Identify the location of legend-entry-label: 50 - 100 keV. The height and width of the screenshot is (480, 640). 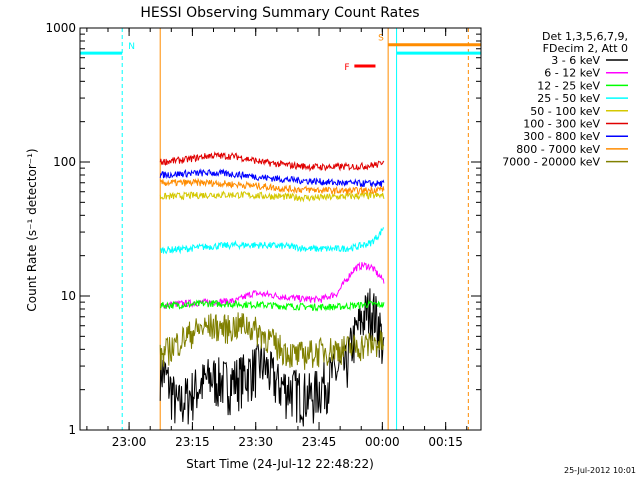
(565, 111).